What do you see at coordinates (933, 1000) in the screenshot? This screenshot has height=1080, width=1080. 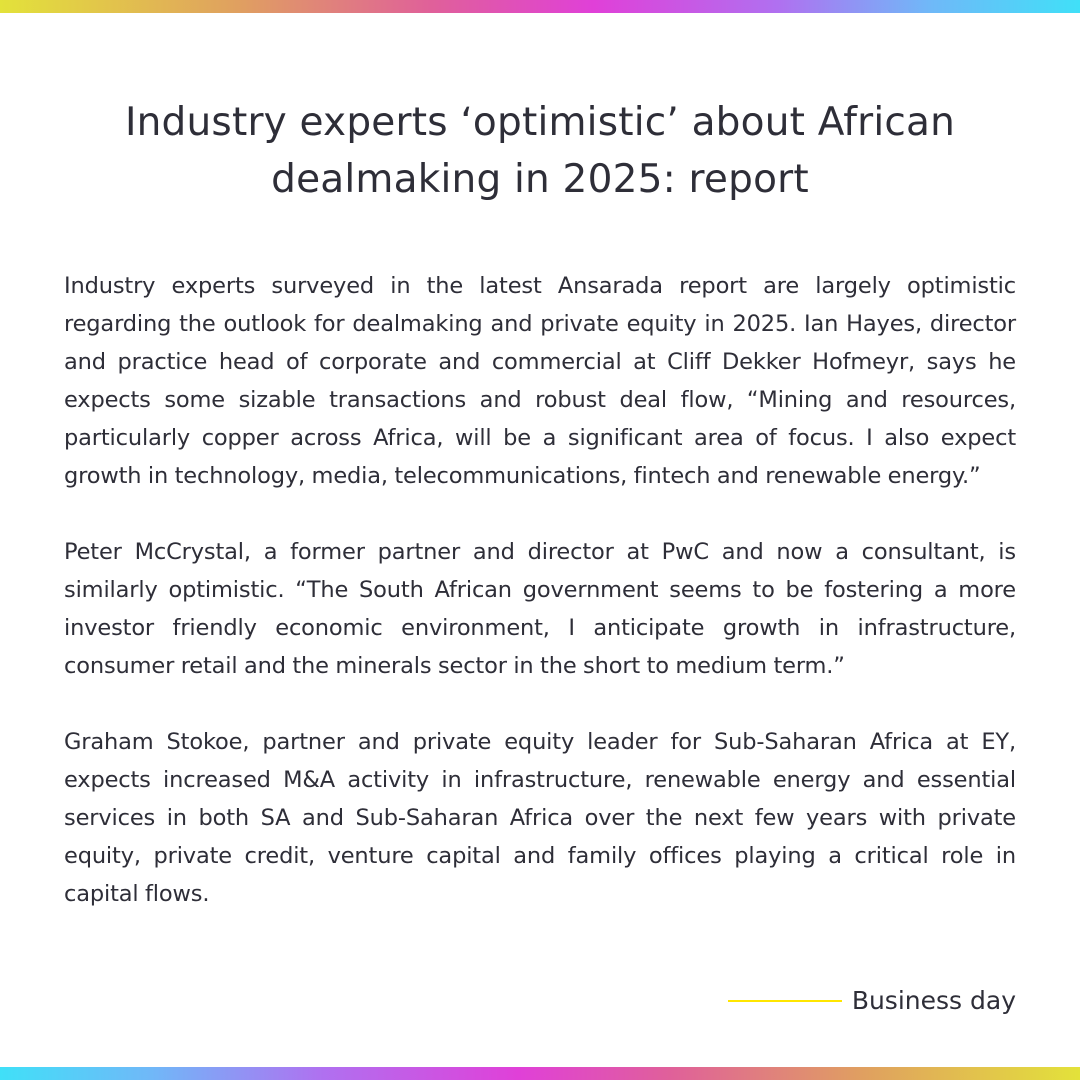 I see `source-label: Business day` at bounding box center [933, 1000].